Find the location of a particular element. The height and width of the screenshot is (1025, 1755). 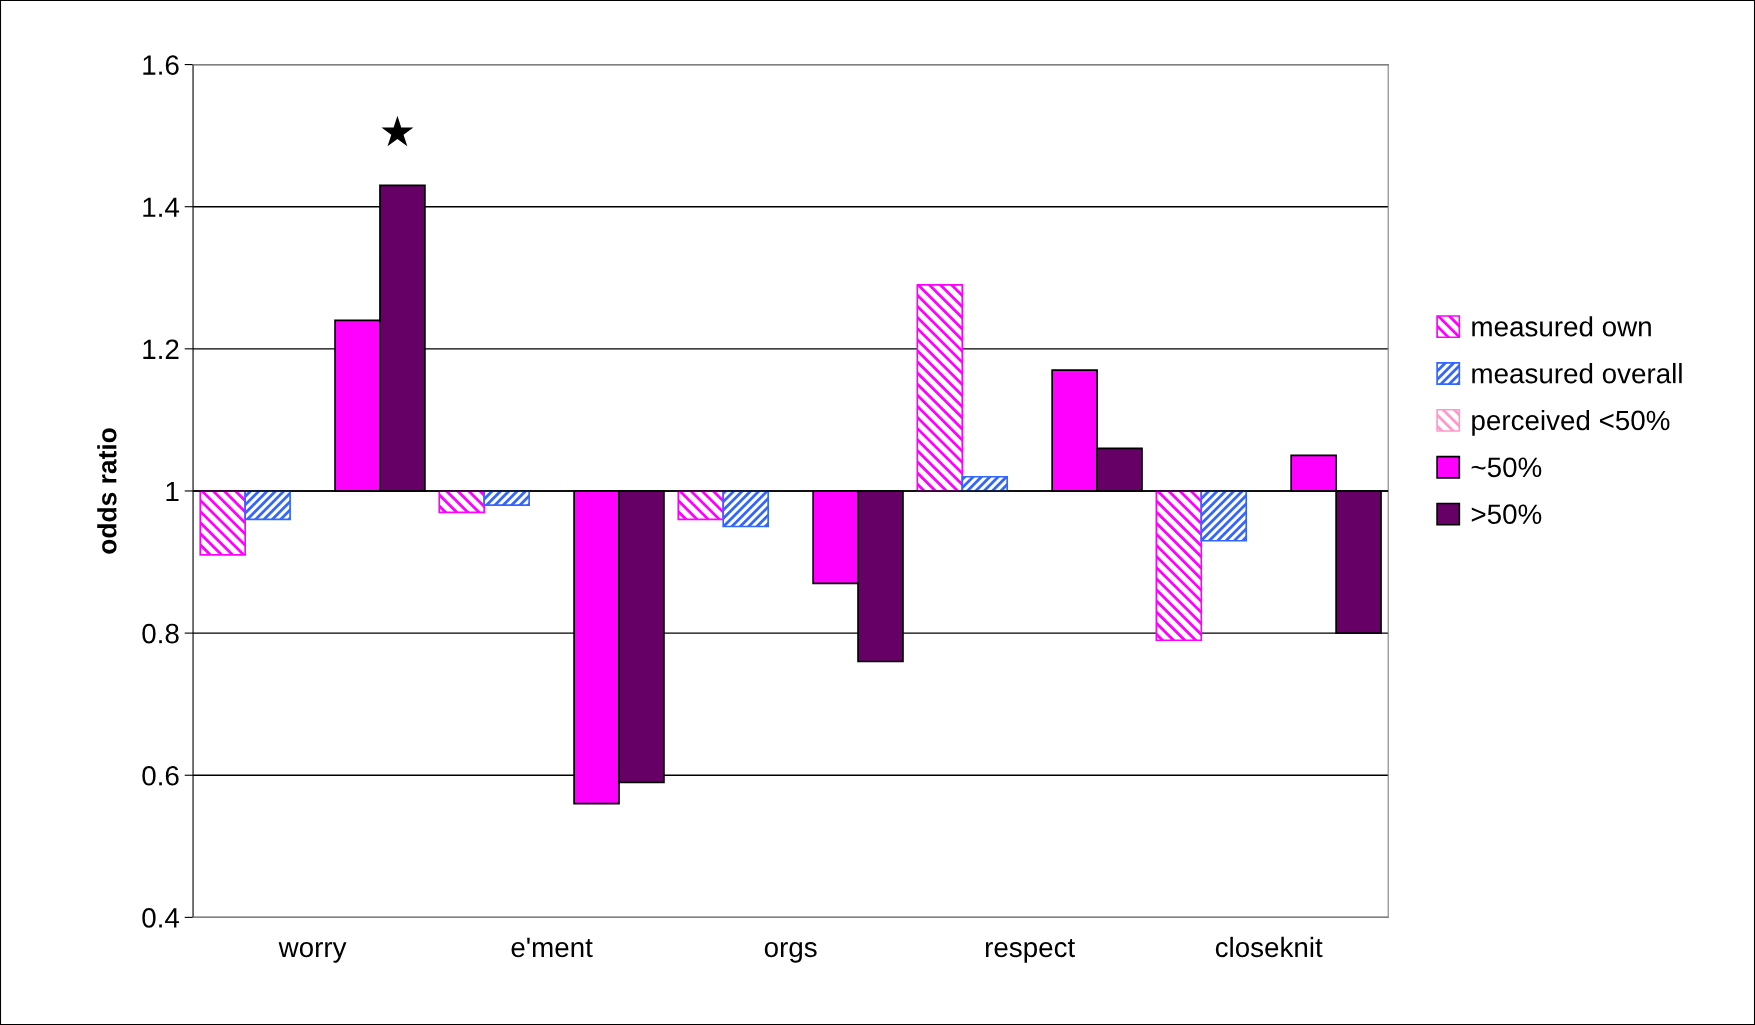

x-tick-label: closeknit is located at coordinates (1269, 947).